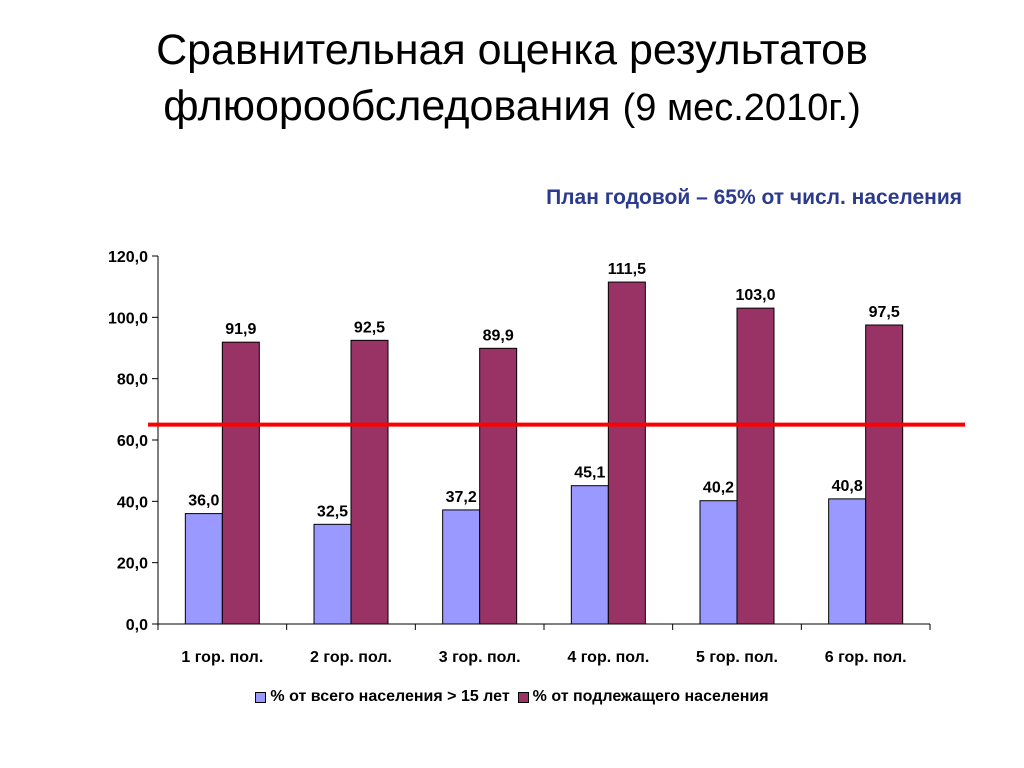  I want to click on x-tick-label: 5 гор. пол., so click(737, 657).